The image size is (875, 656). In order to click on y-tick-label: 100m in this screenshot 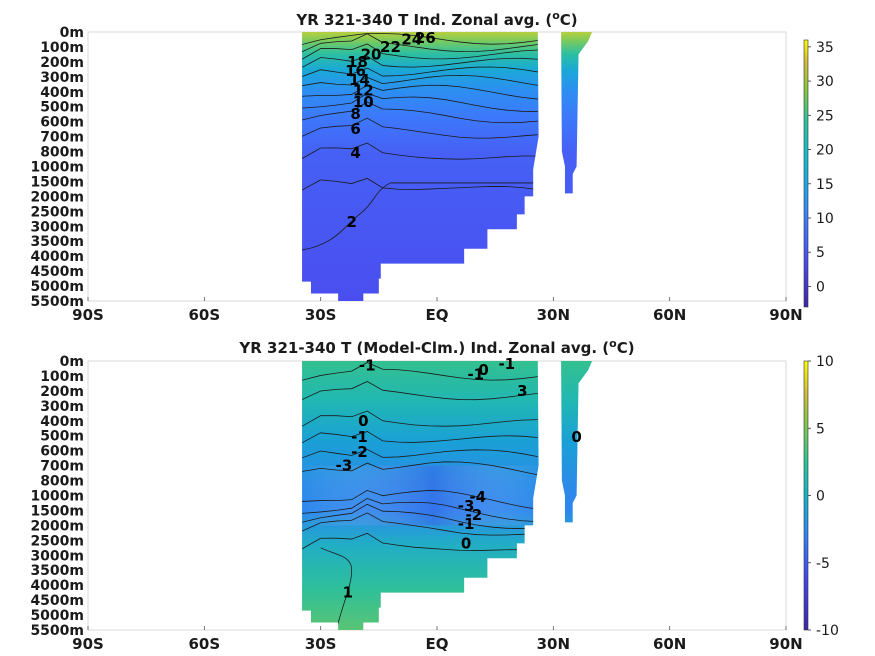, I will do `click(62, 48)`.